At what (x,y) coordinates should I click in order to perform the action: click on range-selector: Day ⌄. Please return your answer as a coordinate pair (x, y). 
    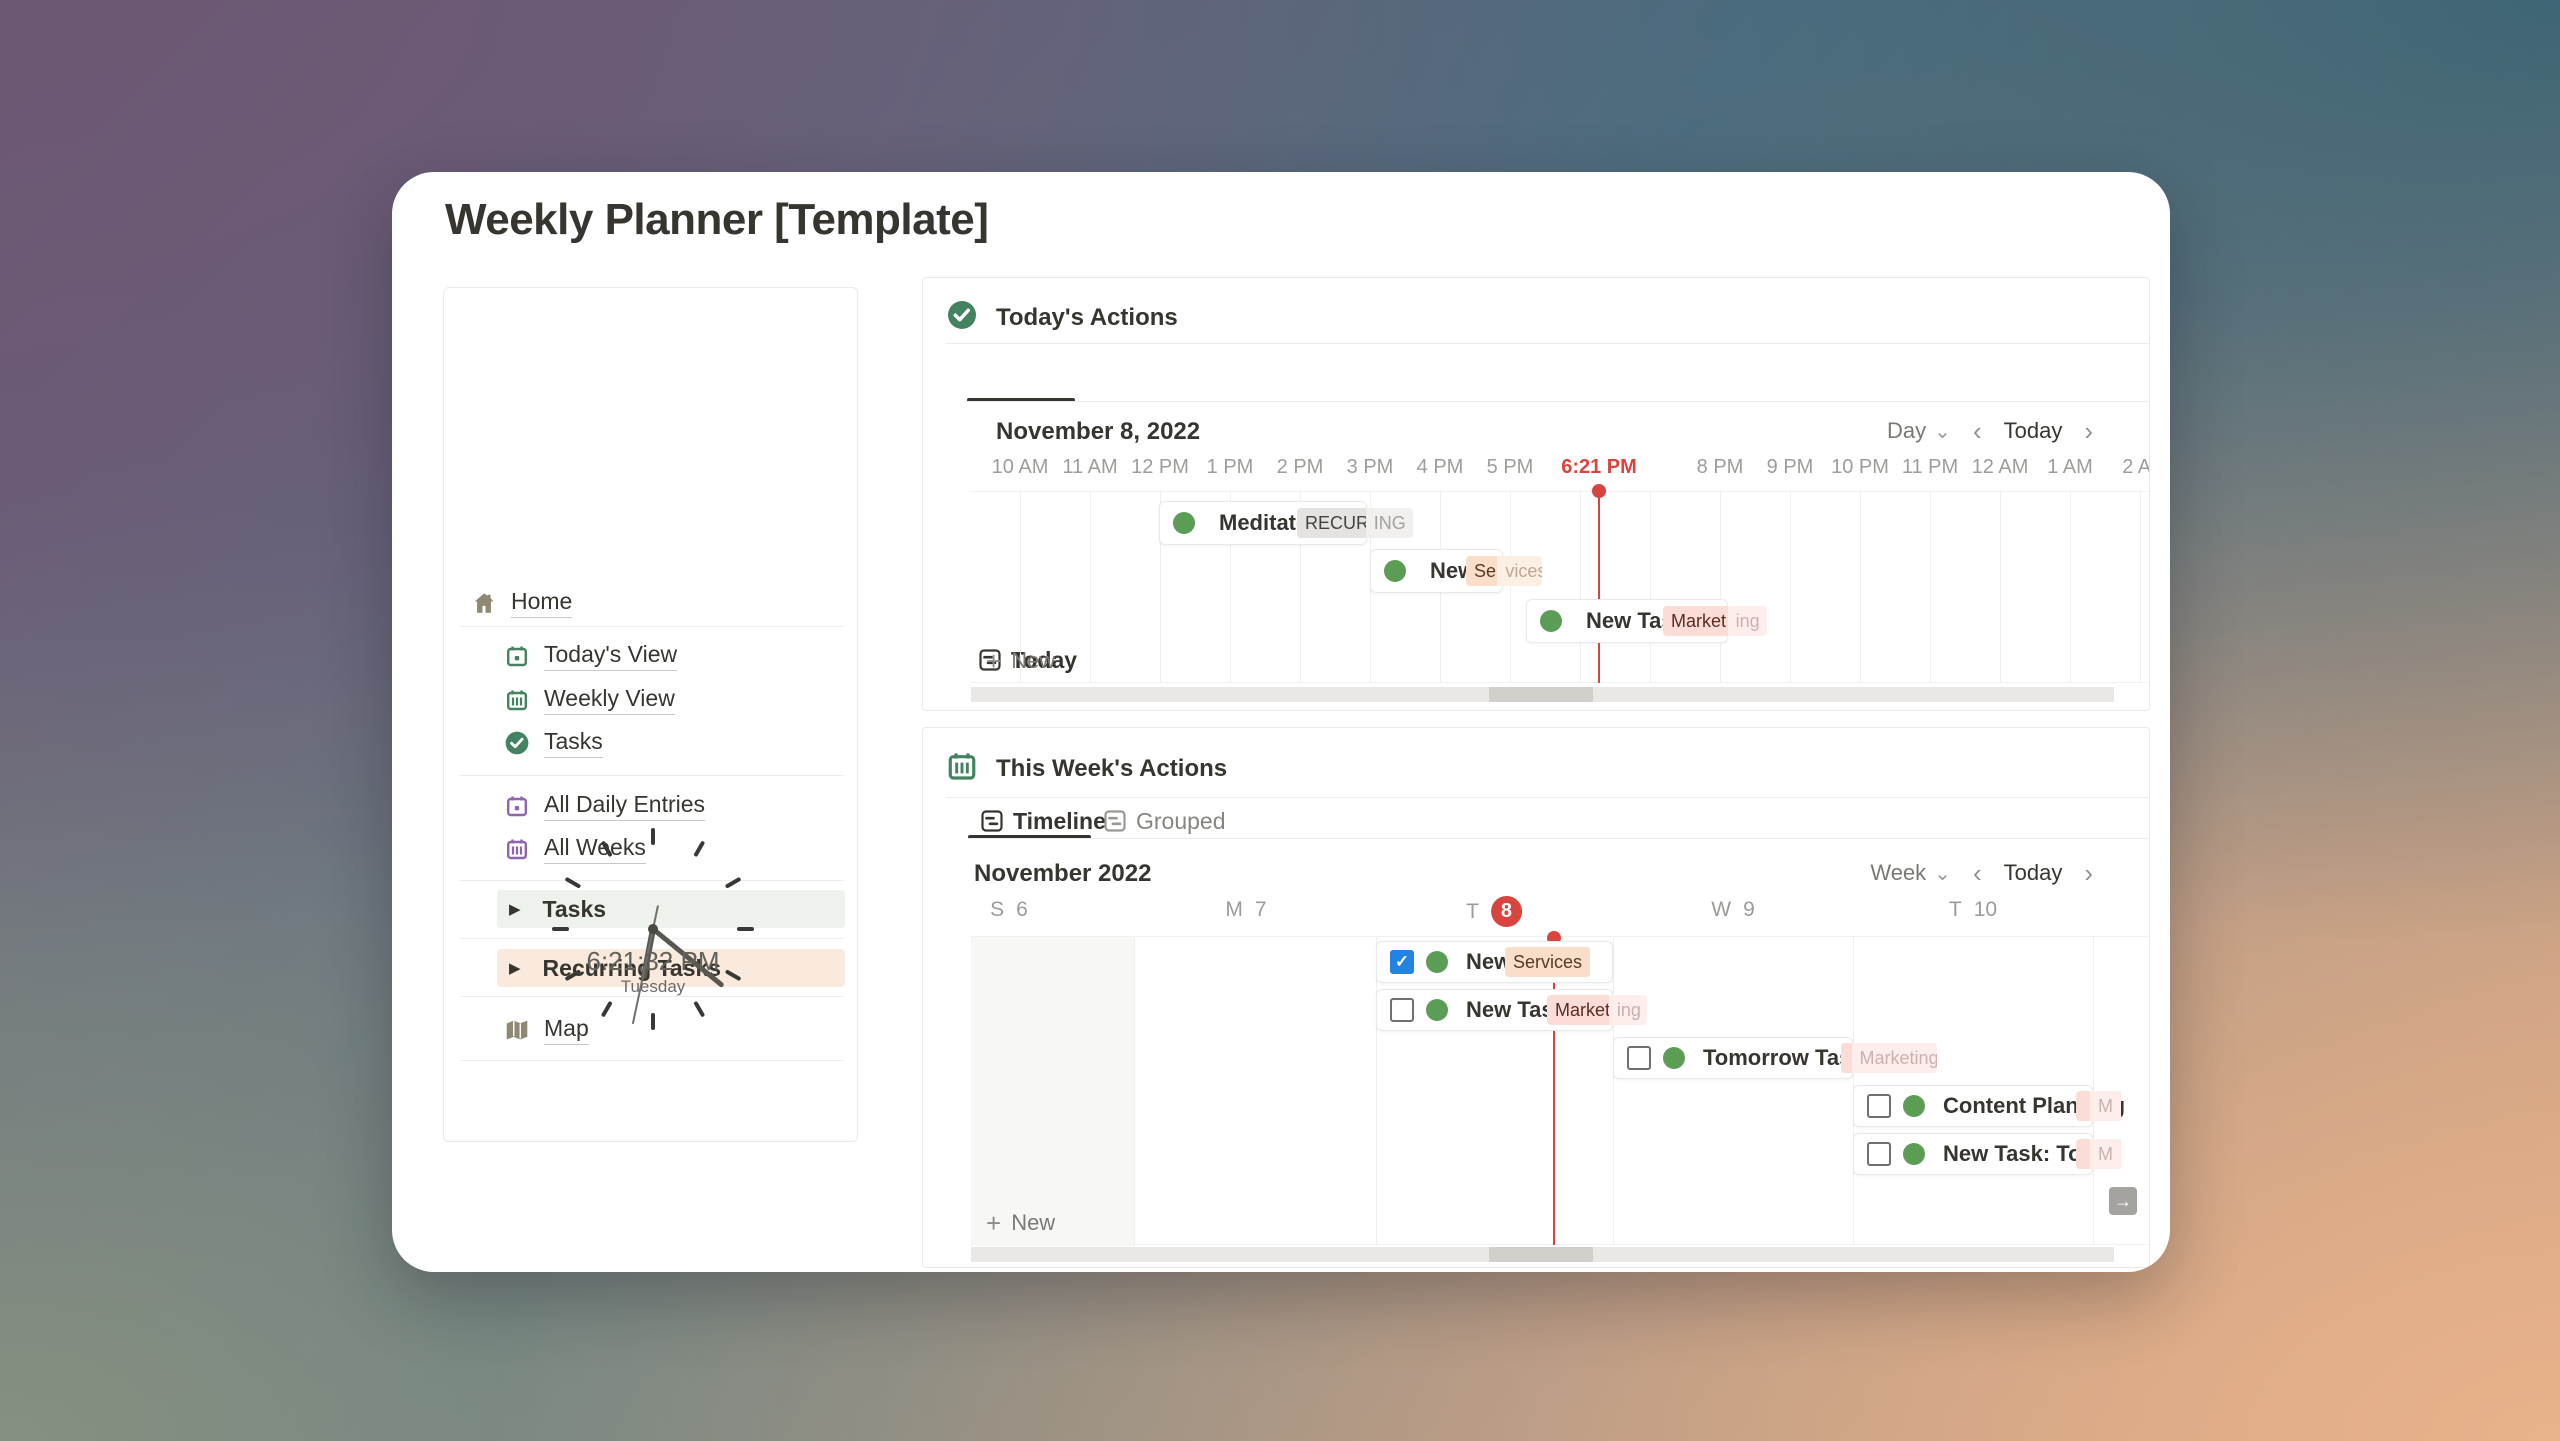
    Looking at the image, I should click on (1919, 430).